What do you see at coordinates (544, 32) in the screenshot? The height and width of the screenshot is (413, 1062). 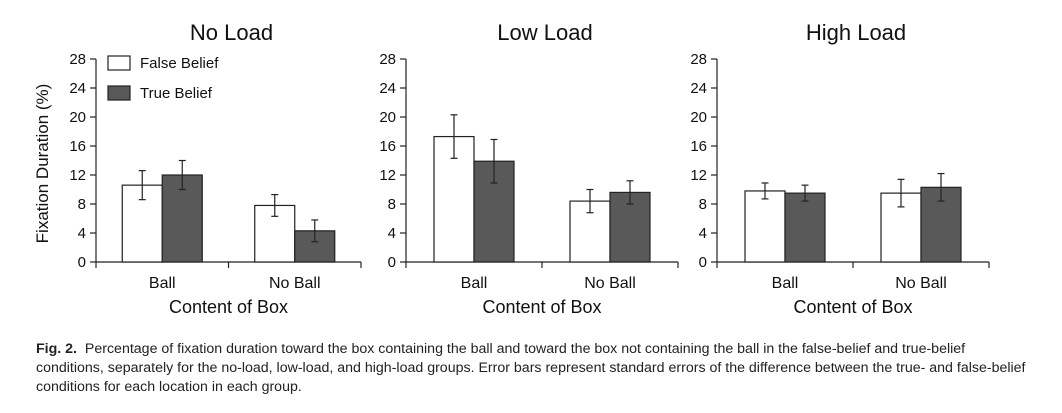 I see `panel-title: Low Load` at bounding box center [544, 32].